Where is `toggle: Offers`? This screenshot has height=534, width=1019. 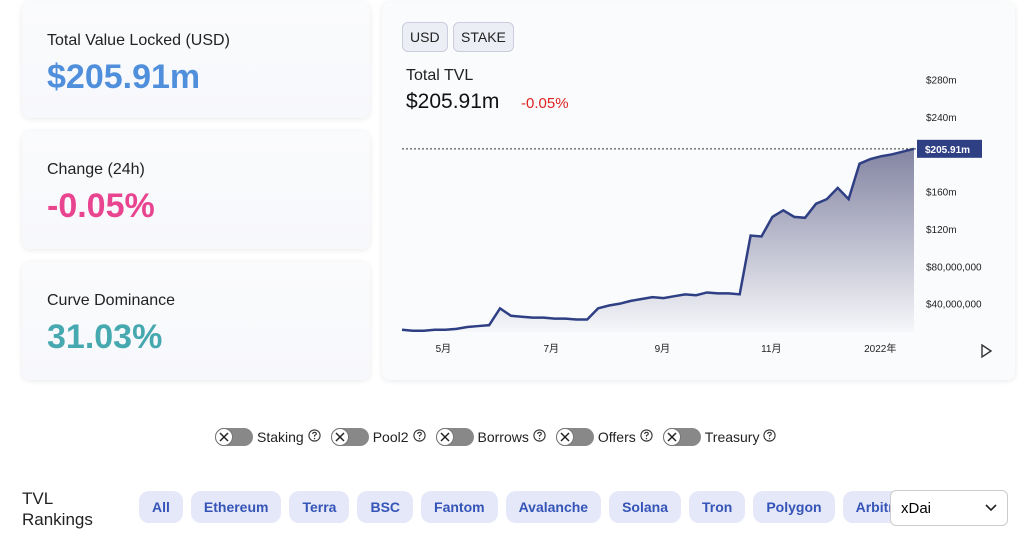 toggle: Offers is located at coordinates (604, 437).